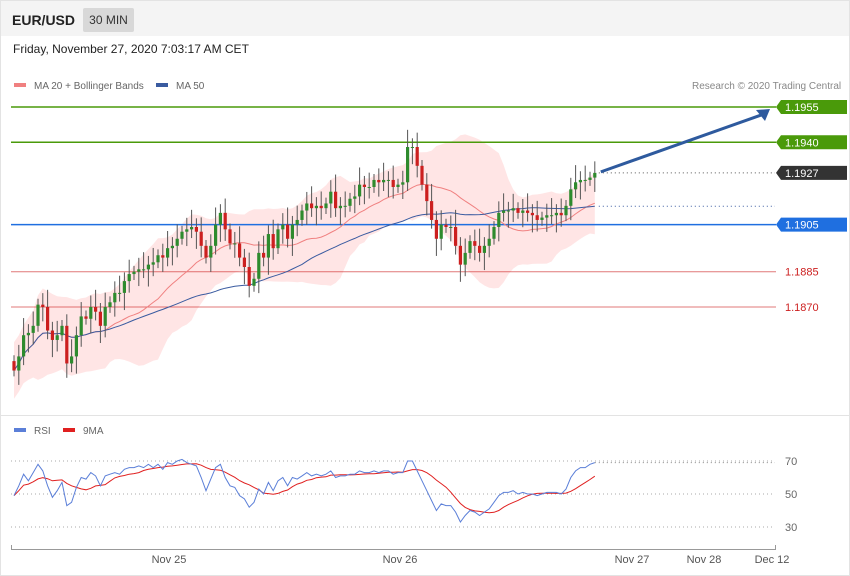 This screenshot has width=850, height=576. I want to click on rsi-level-label-30: 30, so click(791, 528).